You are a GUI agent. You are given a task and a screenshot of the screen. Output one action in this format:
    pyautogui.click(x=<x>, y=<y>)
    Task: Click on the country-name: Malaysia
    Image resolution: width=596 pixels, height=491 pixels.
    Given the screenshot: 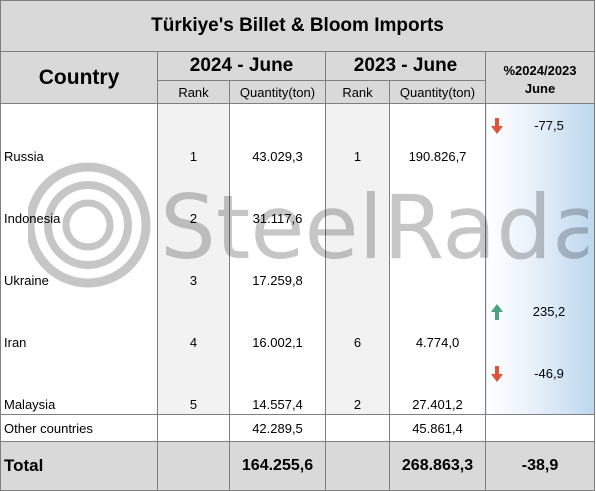 What is the action you would take?
    pyautogui.click(x=79, y=383)
    